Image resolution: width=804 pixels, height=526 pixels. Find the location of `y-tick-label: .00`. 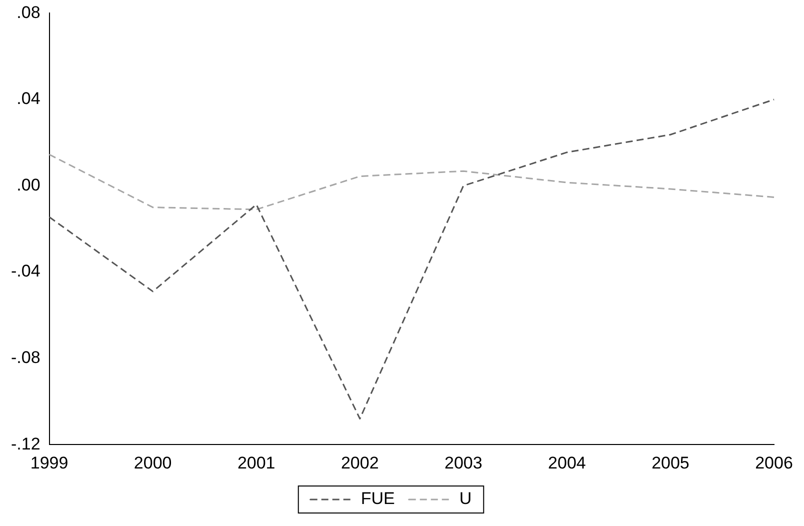

y-tick-label: .00 is located at coordinates (28, 184).